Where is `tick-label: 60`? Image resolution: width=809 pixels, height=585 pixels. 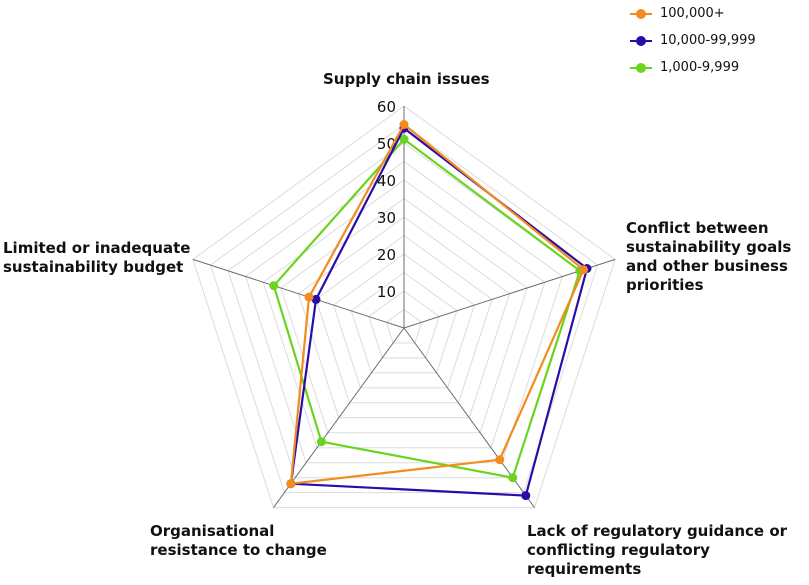
tick-label: 60 is located at coordinates (386, 107).